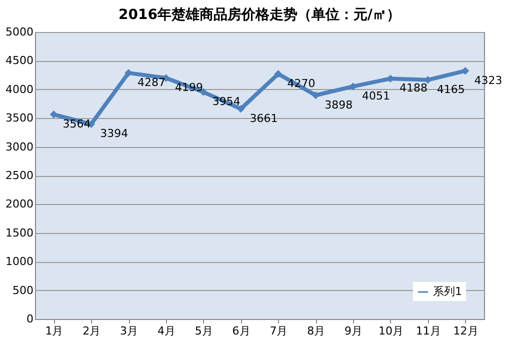  What do you see at coordinates (450, 89) in the screenshot?
I see `data-label: 4165` at bounding box center [450, 89].